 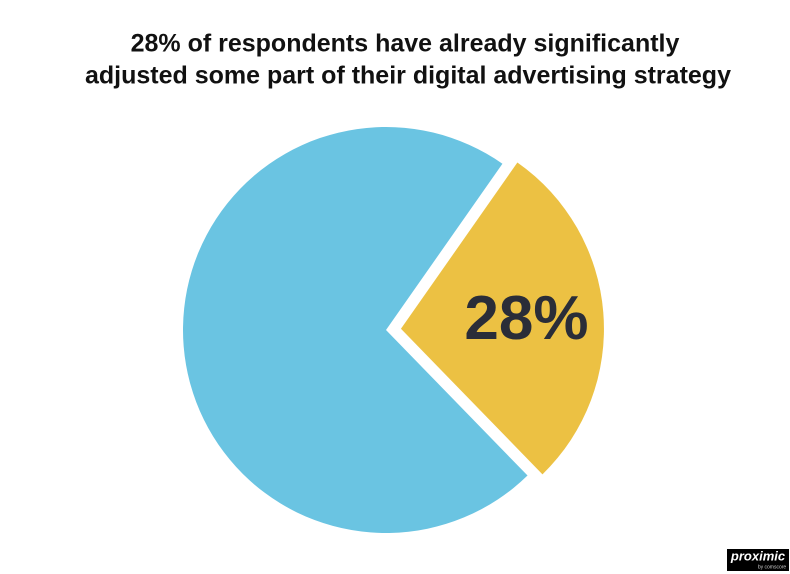 I want to click on data-label: 28%, so click(x=526, y=318).